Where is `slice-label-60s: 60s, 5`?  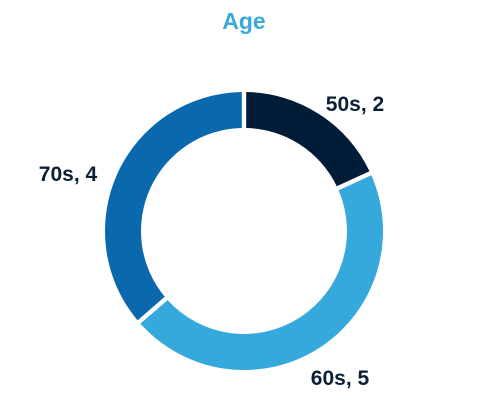 slice-label-60s: 60s, 5 is located at coordinates (340, 378).